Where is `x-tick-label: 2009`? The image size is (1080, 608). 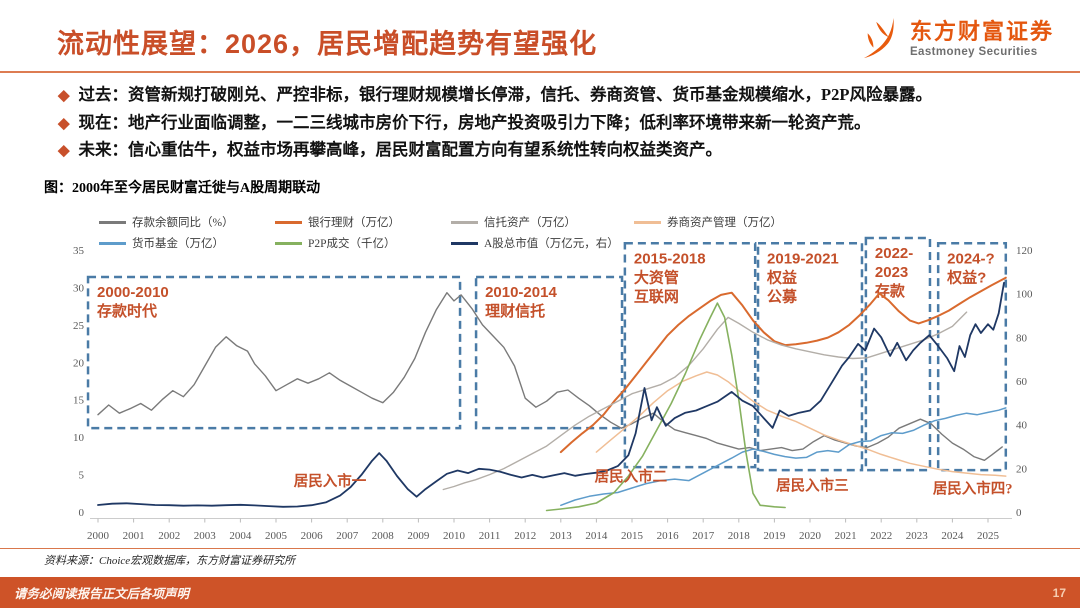 x-tick-label: 2009 is located at coordinates (418, 536).